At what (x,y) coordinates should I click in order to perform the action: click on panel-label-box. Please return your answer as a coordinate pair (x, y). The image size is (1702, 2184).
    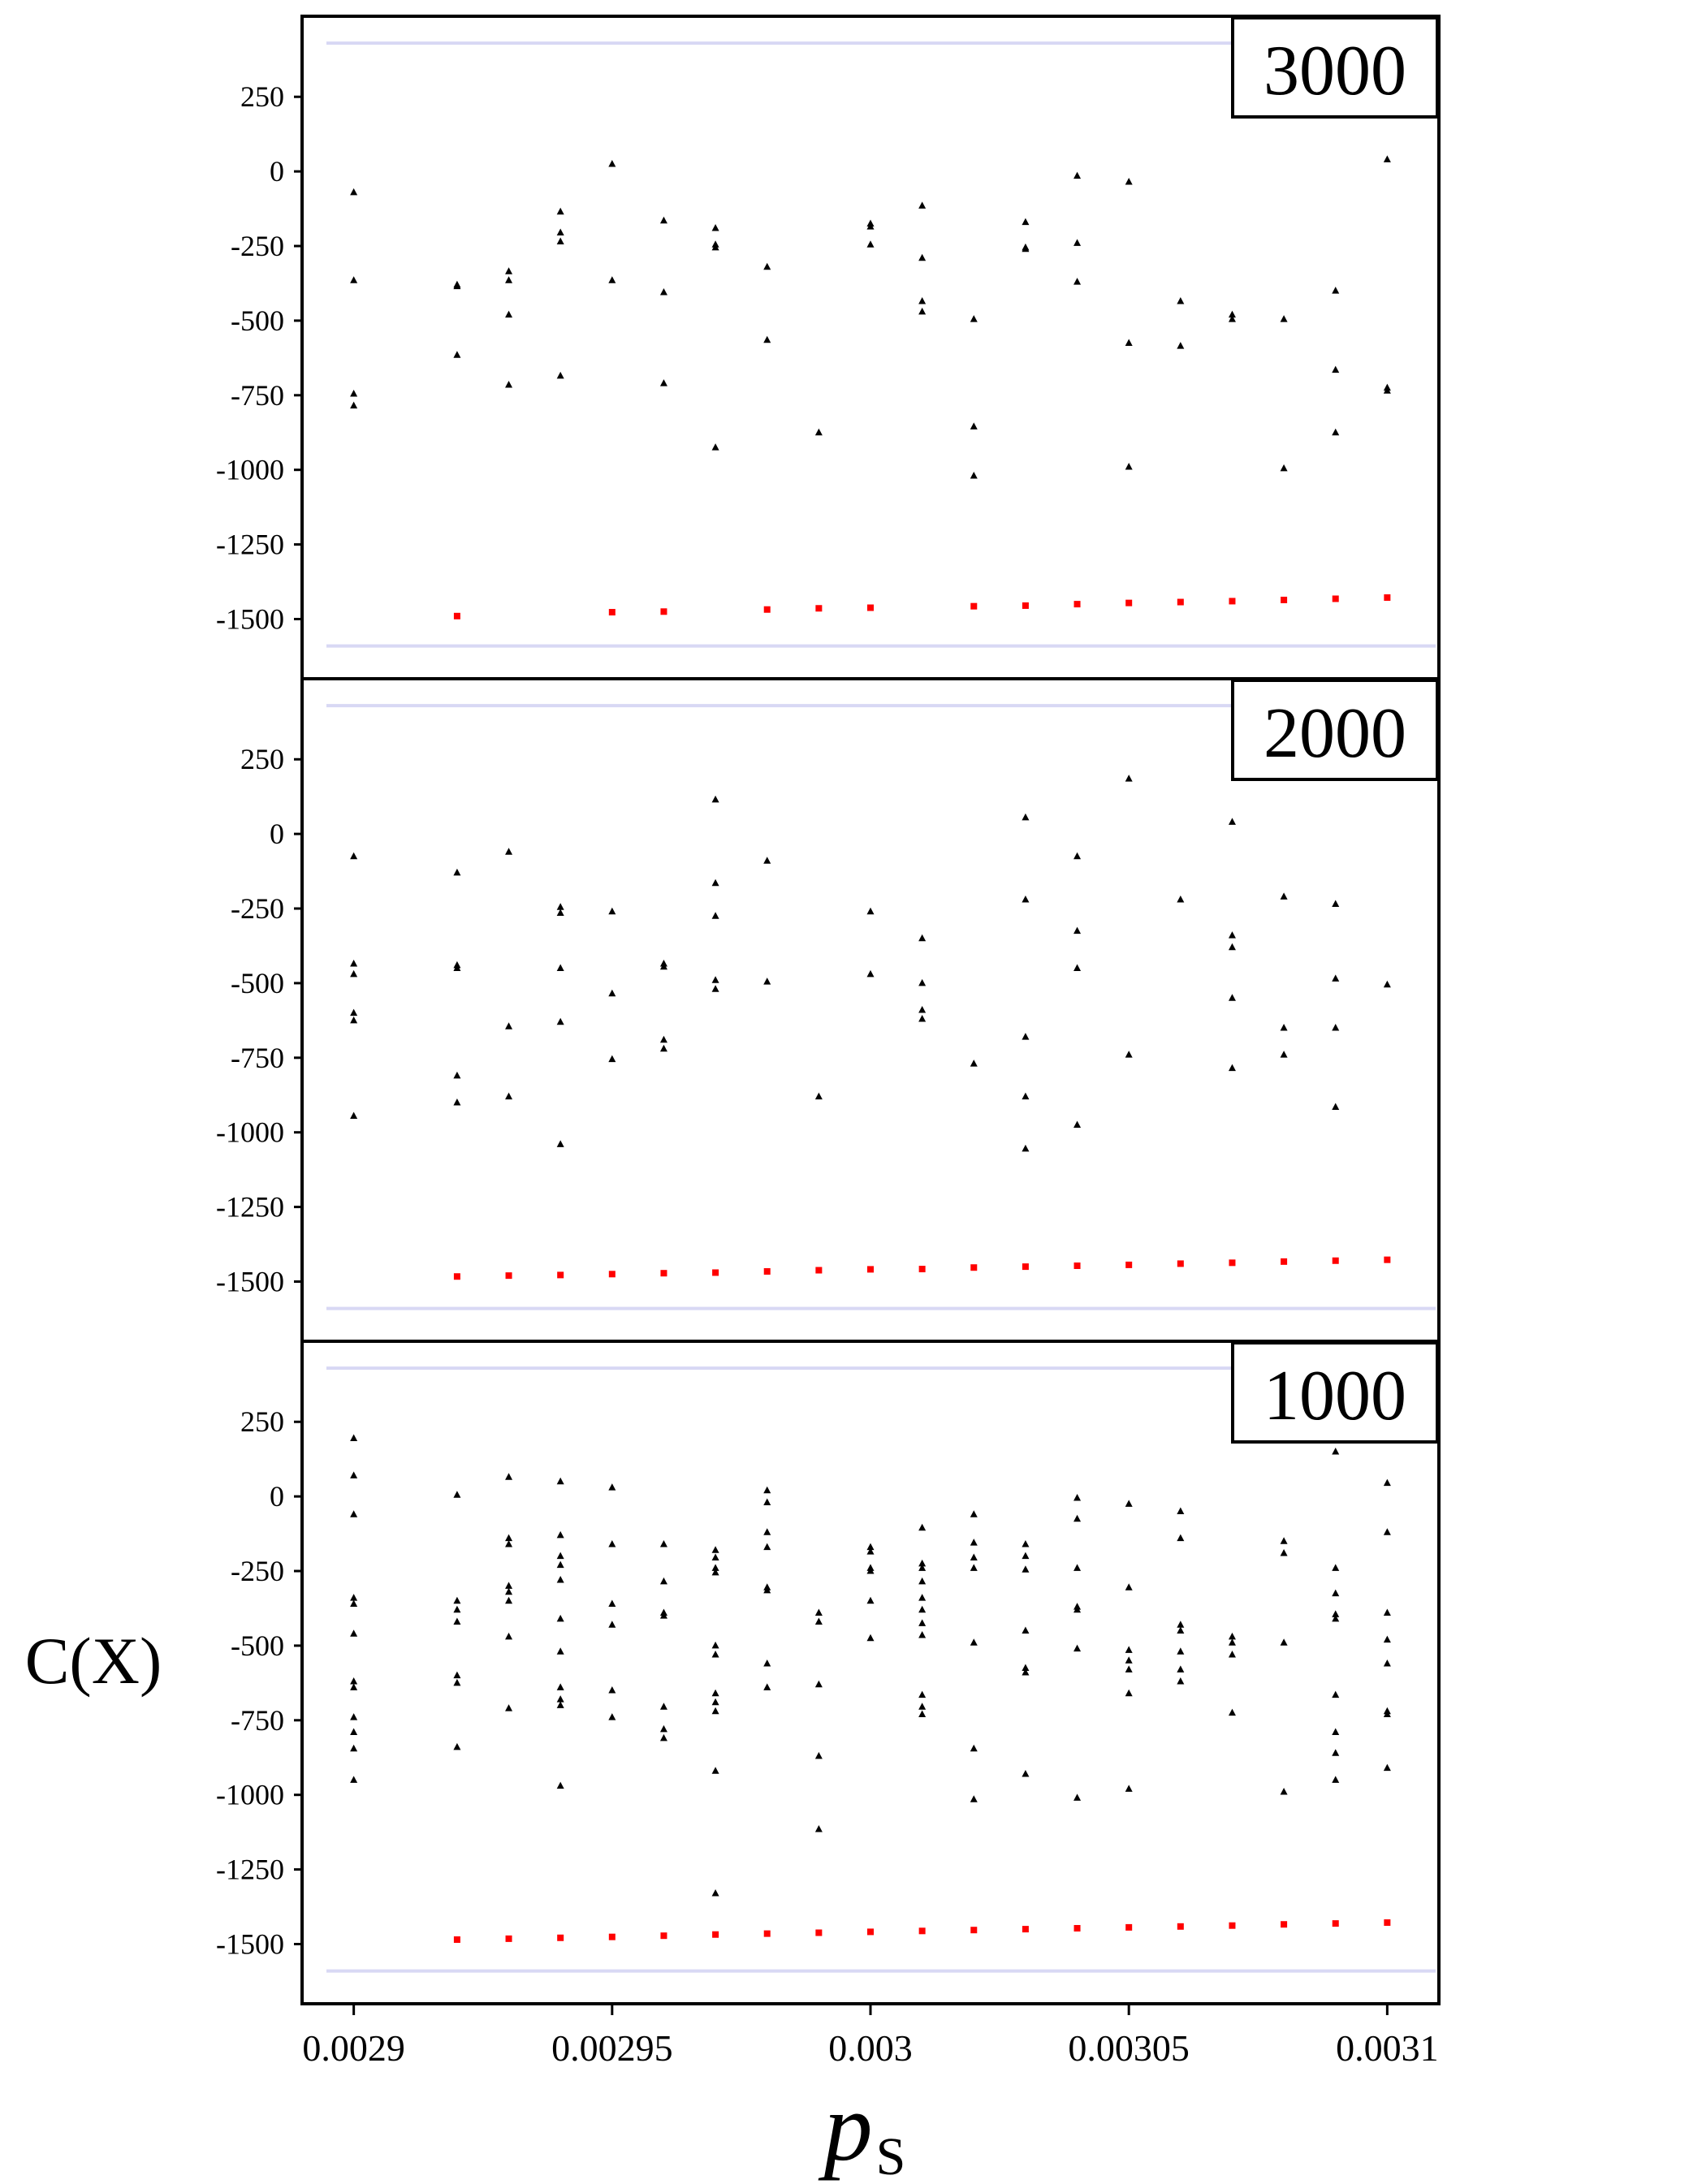
    Looking at the image, I should click on (1335, 1392).